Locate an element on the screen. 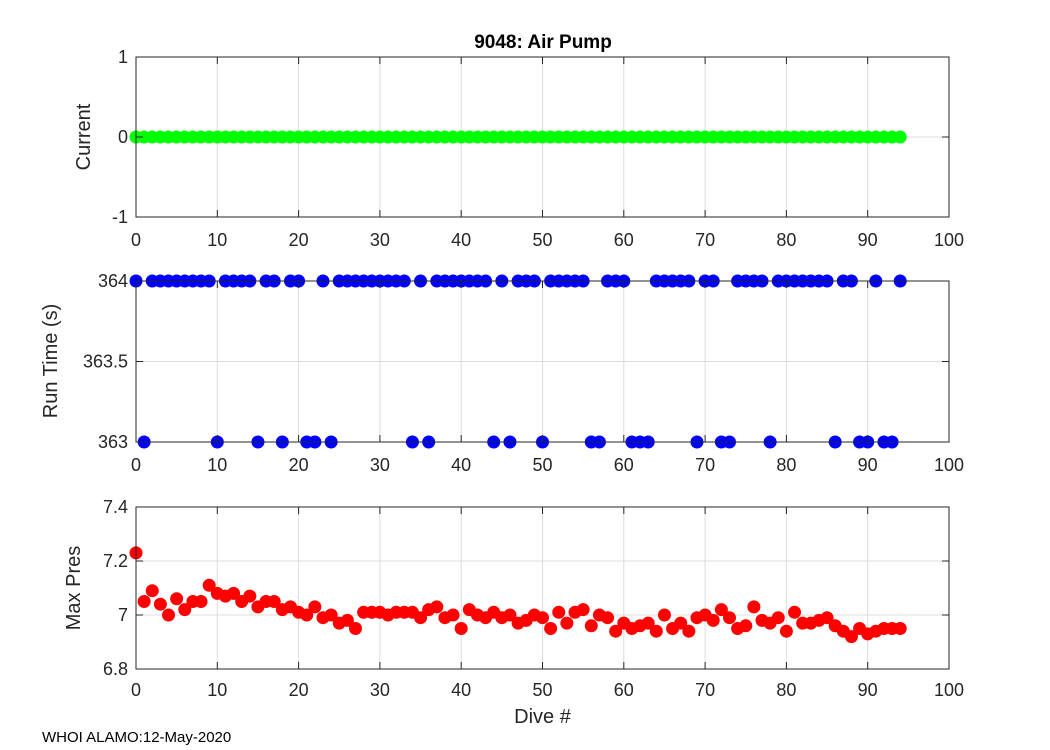  max-pres-y-tick-label: 7.2 is located at coordinates (115, 561).